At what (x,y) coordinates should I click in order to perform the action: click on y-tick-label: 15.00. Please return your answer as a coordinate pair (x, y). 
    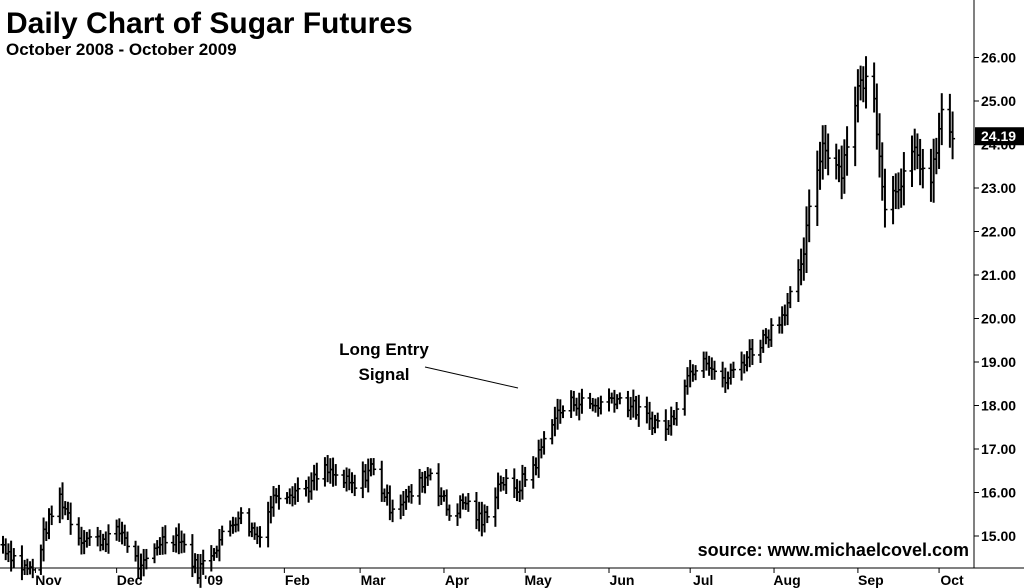
    Looking at the image, I should click on (998, 536).